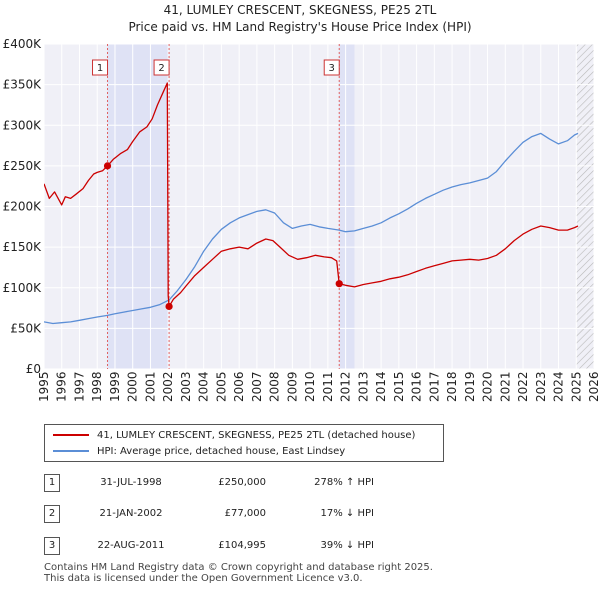 The height and width of the screenshot is (590, 600). Describe the element at coordinates (23, 166) in the screenshot. I see `y-tick-label: £250K` at that location.